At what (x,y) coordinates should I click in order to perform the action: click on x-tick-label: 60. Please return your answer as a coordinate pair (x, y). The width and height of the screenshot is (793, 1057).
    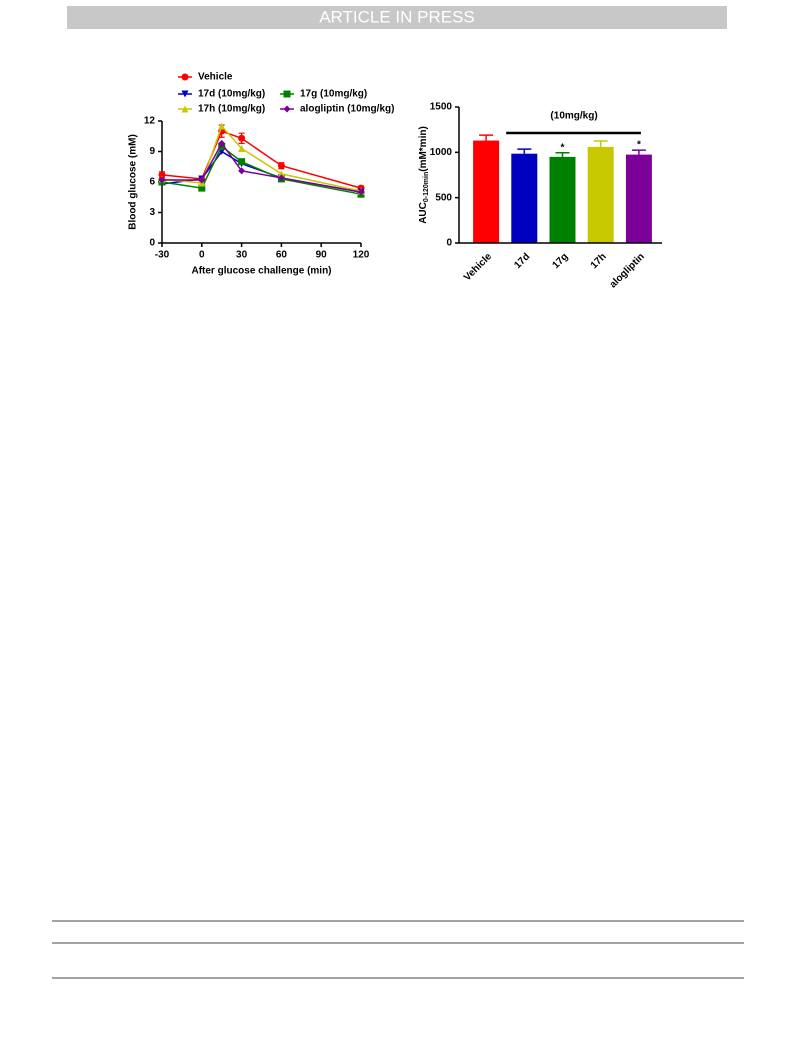
    Looking at the image, I should click on (282, 255).